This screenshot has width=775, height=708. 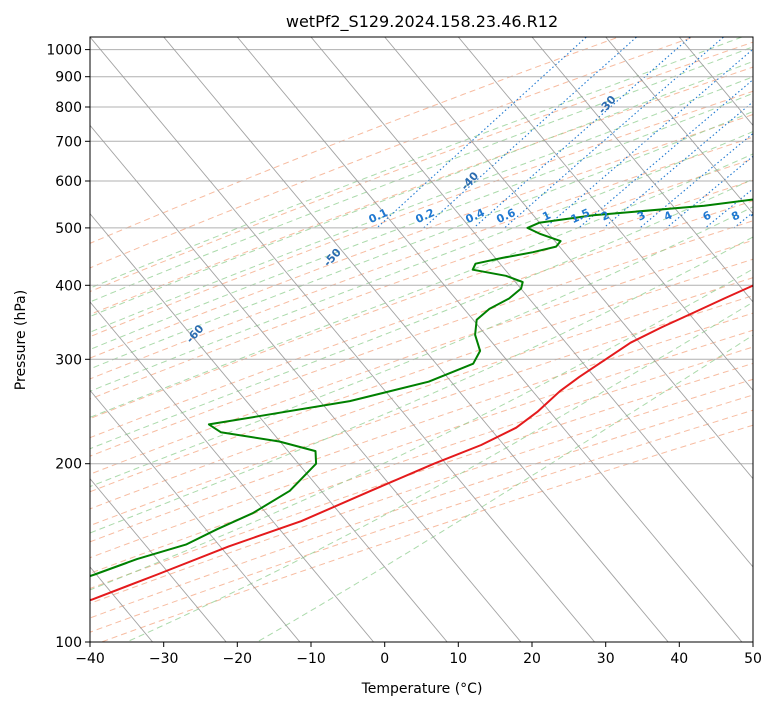 I want to click on x-tick-label: 50, so click(x=753, y=659).